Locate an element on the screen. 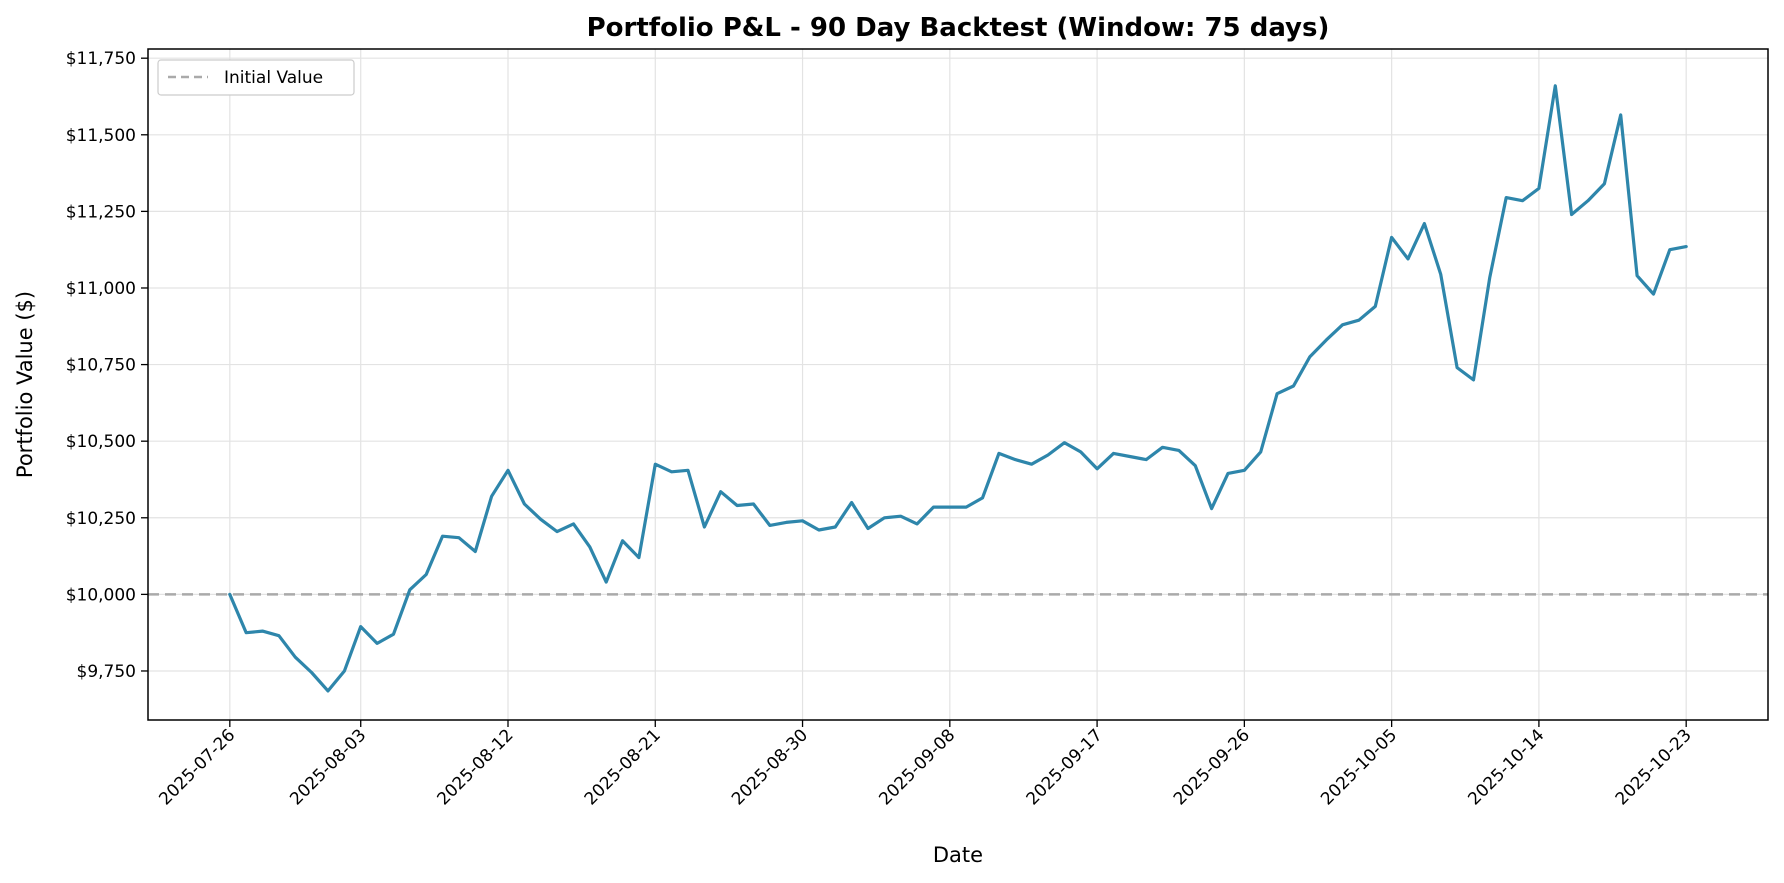 The image size is (1784, 883). y-tick-label: $10,750 is located at coordinates (101, 366).